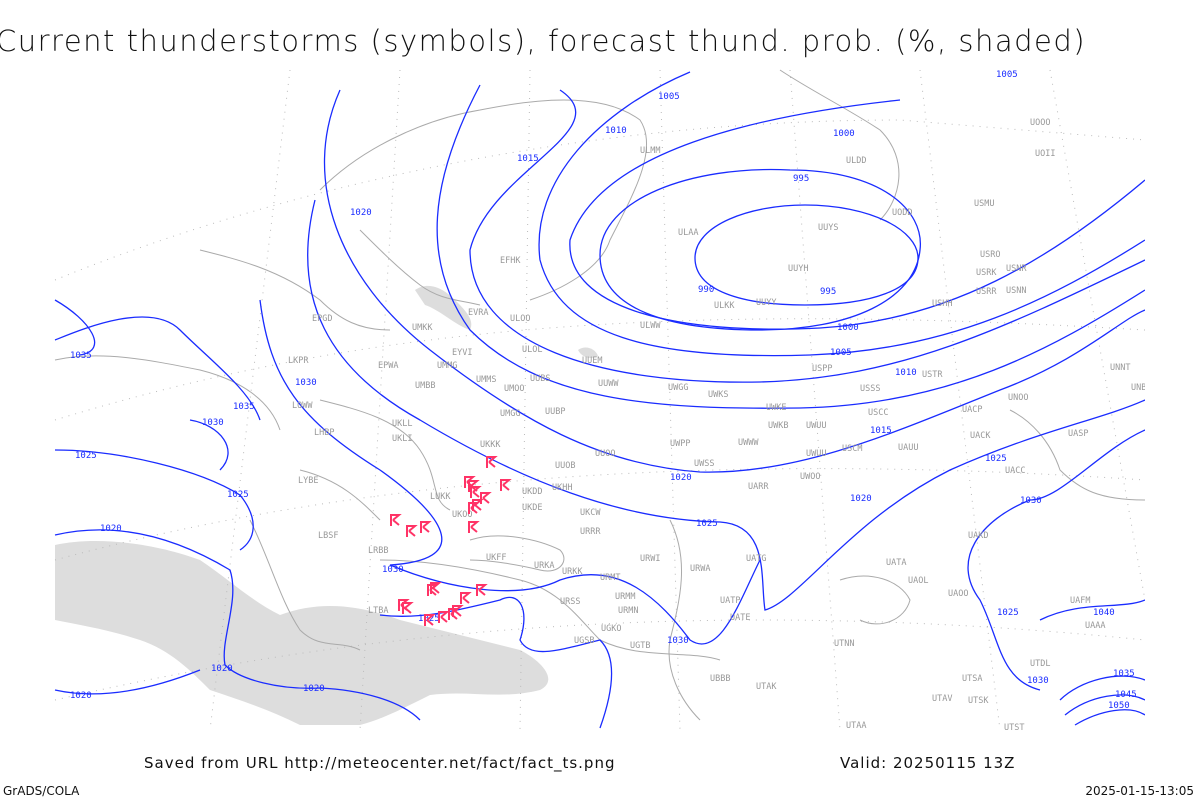 This screenshot has height=800, width=1200. I want to click on station-label: LRBB, so click(378, 551).